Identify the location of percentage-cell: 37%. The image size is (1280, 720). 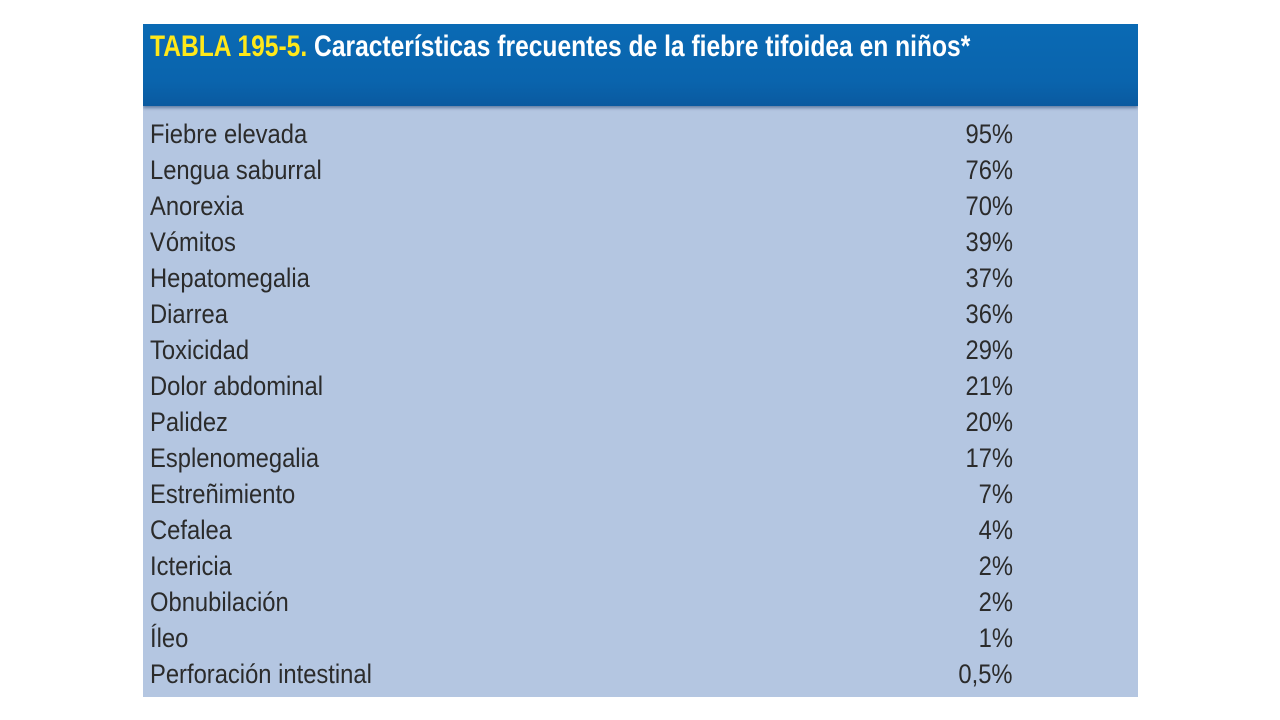
(989, 278).